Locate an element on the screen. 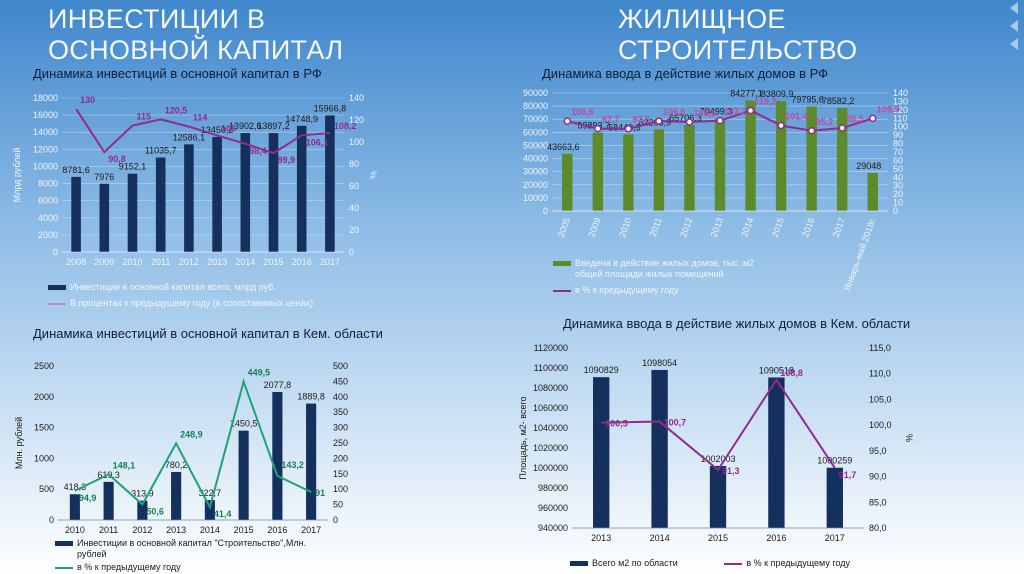 Image resolution: width=1024 pixels, height=574 pixels. y2-tick-label: 0 is located at coordinates (335, 520).